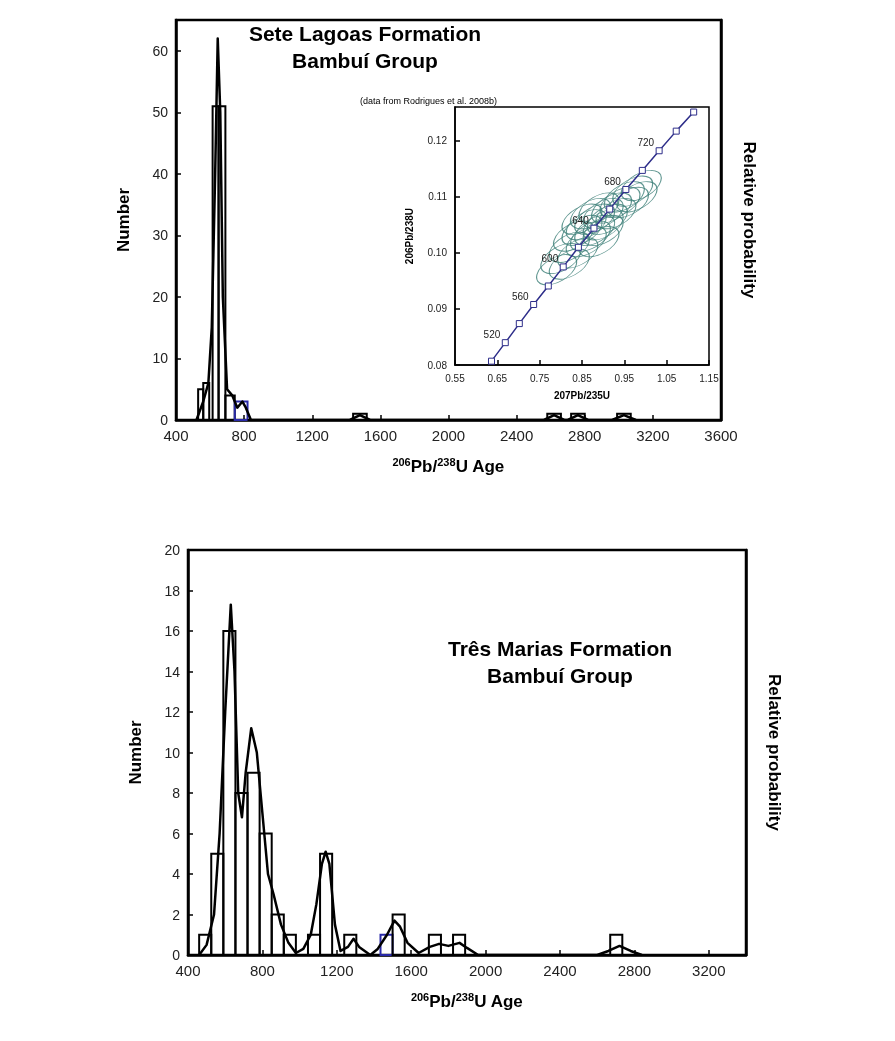 This screenshot has width=895, height=1041. Describe the element at coordinates (613, 181) in the screenshot. I see `annotation: 680` at that location.